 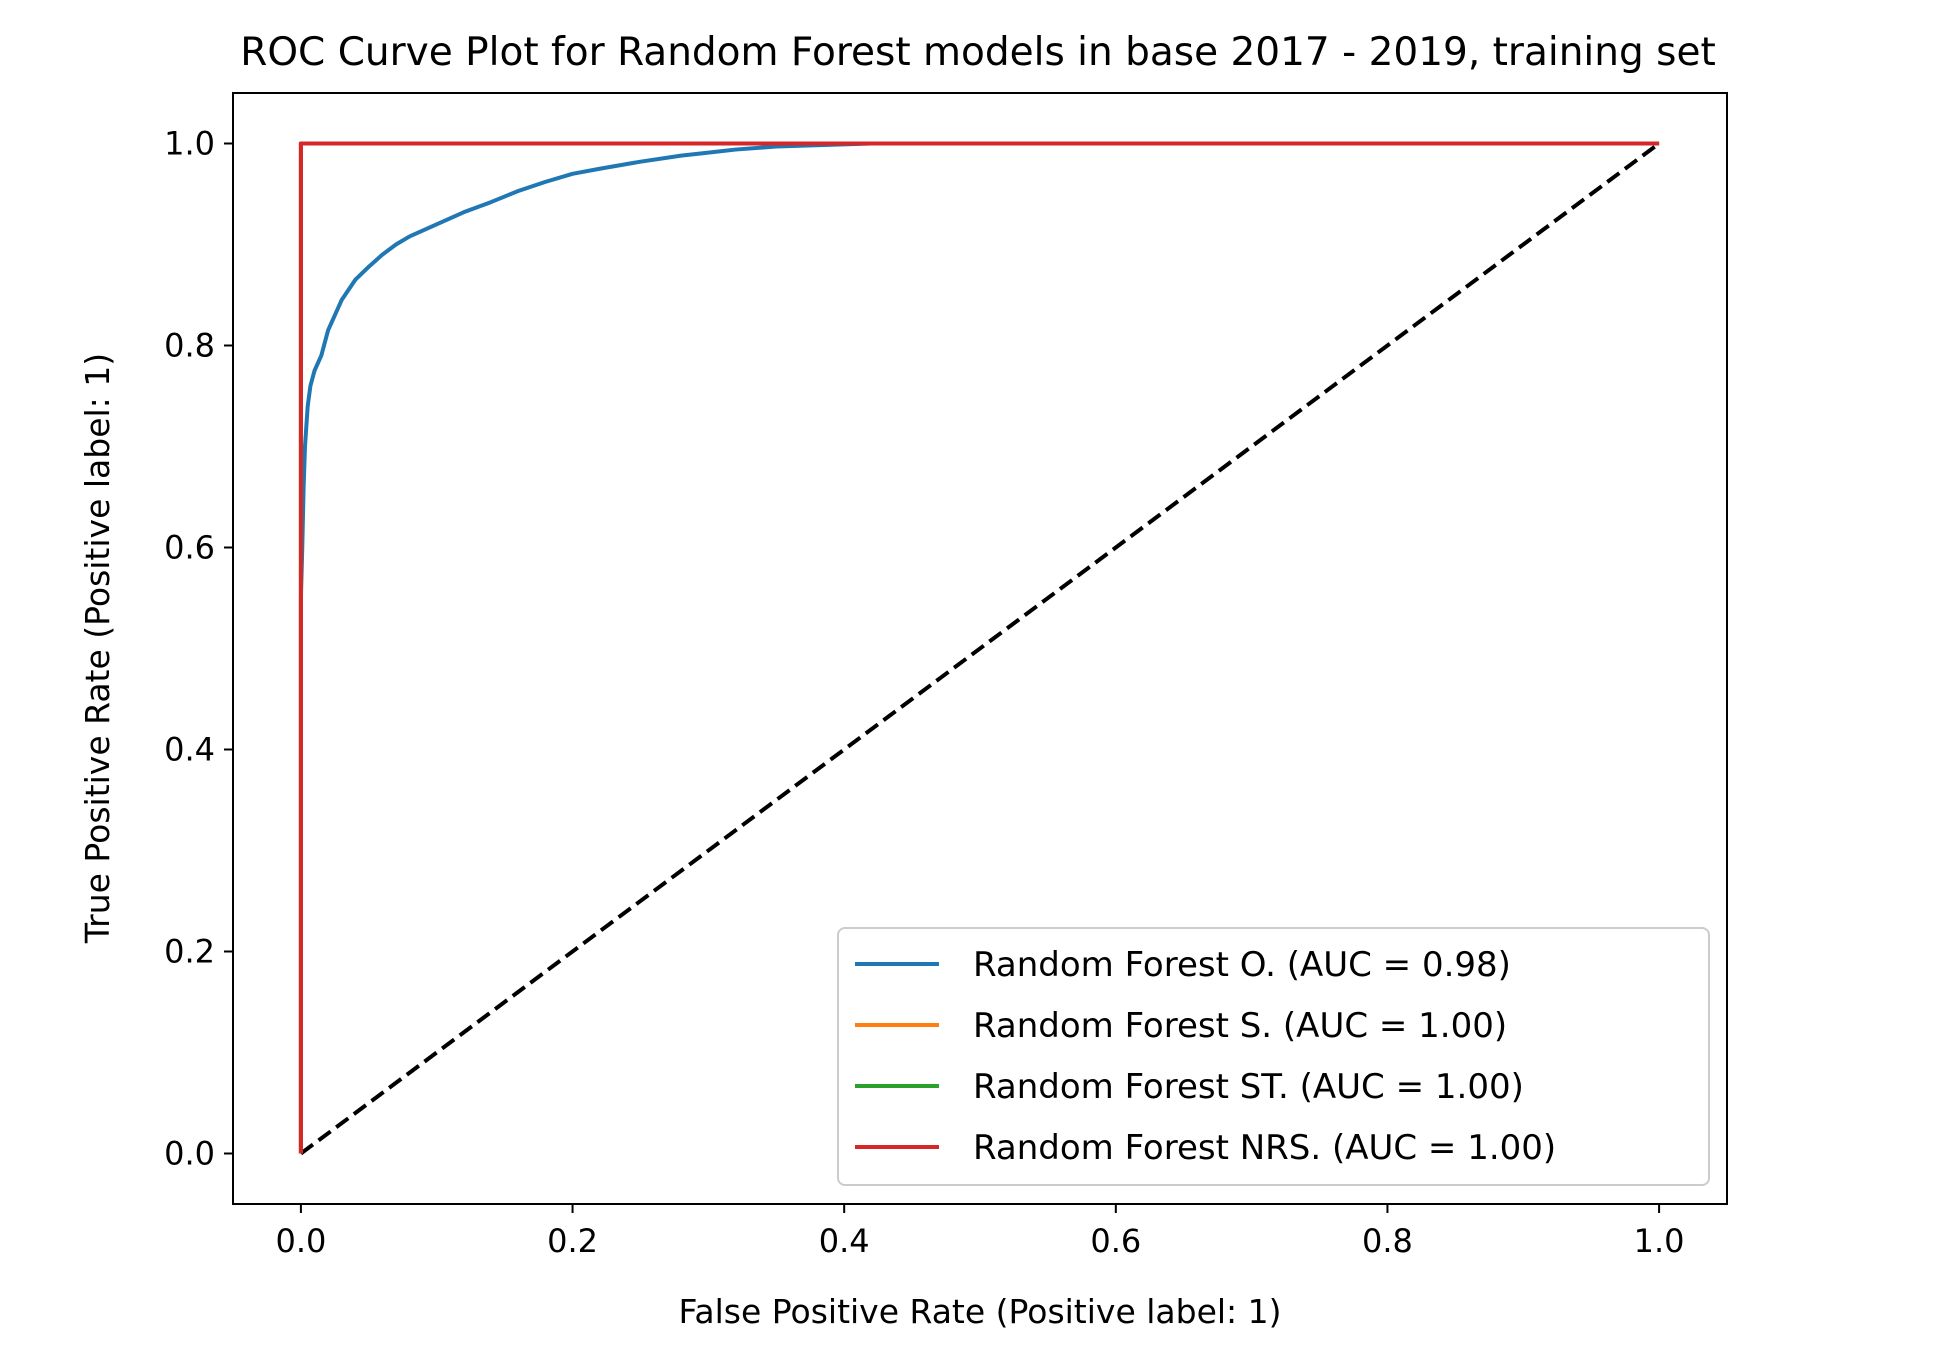 I want to click on y-axis-ticks: 0.0 0.2 0.4 0.6 0.8 1.0, so click(x=198, y=649).